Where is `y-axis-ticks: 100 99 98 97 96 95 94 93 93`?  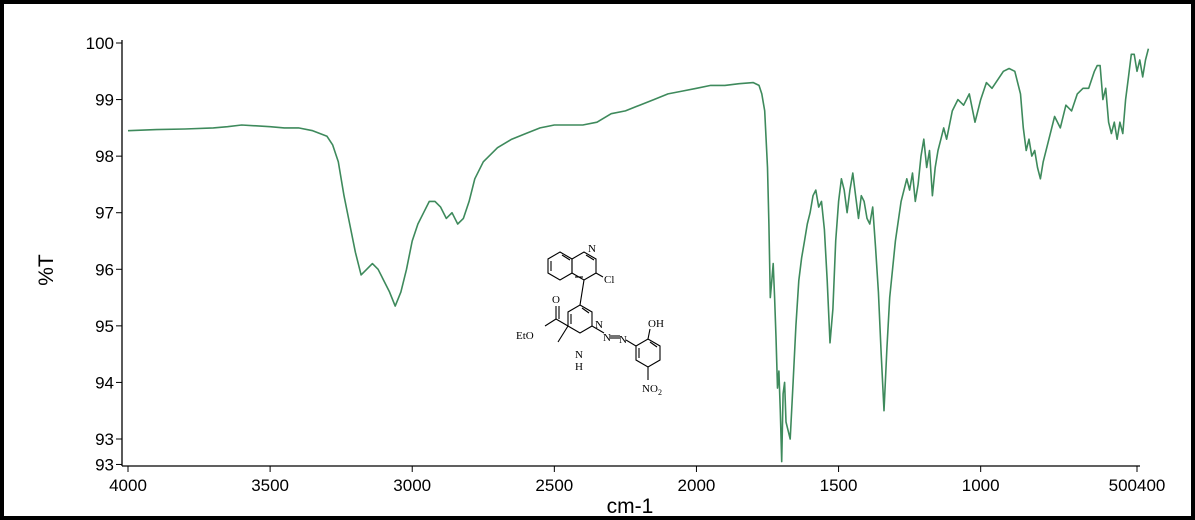
y-axis-ticks: 100 99 98 97 96 95 94 93 93 is located at coordinates (104, 254).